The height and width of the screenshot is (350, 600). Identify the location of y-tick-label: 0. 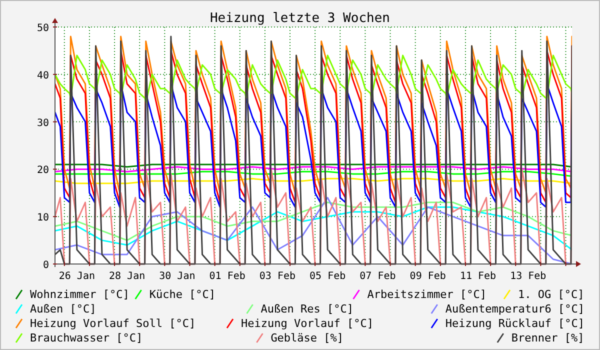
(45, 265).